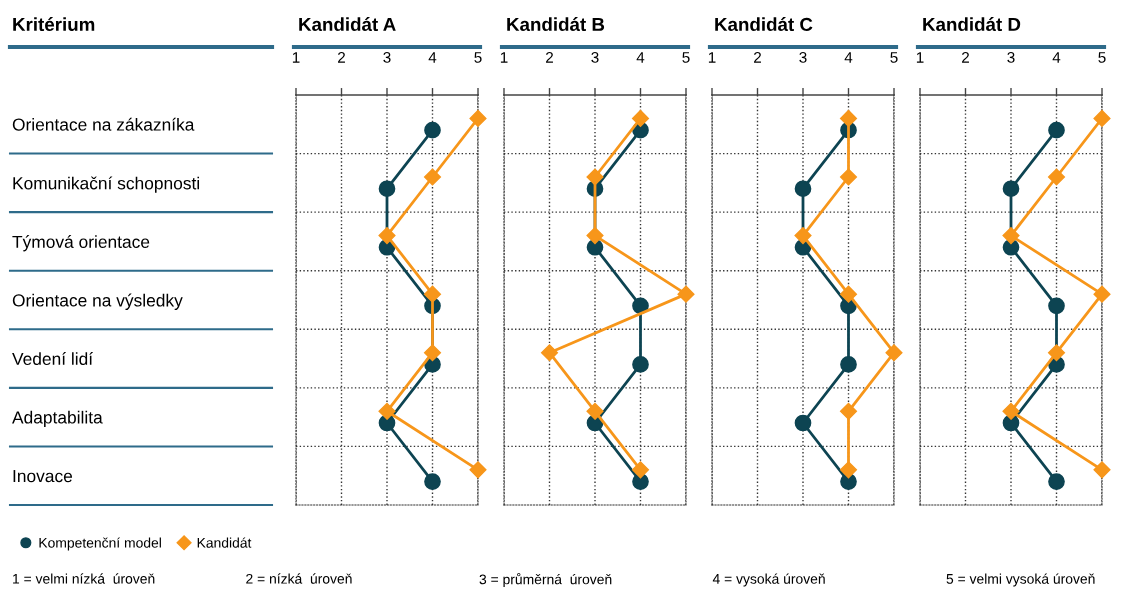 The image size is (1121, 590). Describe the element at coordinates (764, 24) in the screenshot. I see `chart-title: Kandidát C` at that location.